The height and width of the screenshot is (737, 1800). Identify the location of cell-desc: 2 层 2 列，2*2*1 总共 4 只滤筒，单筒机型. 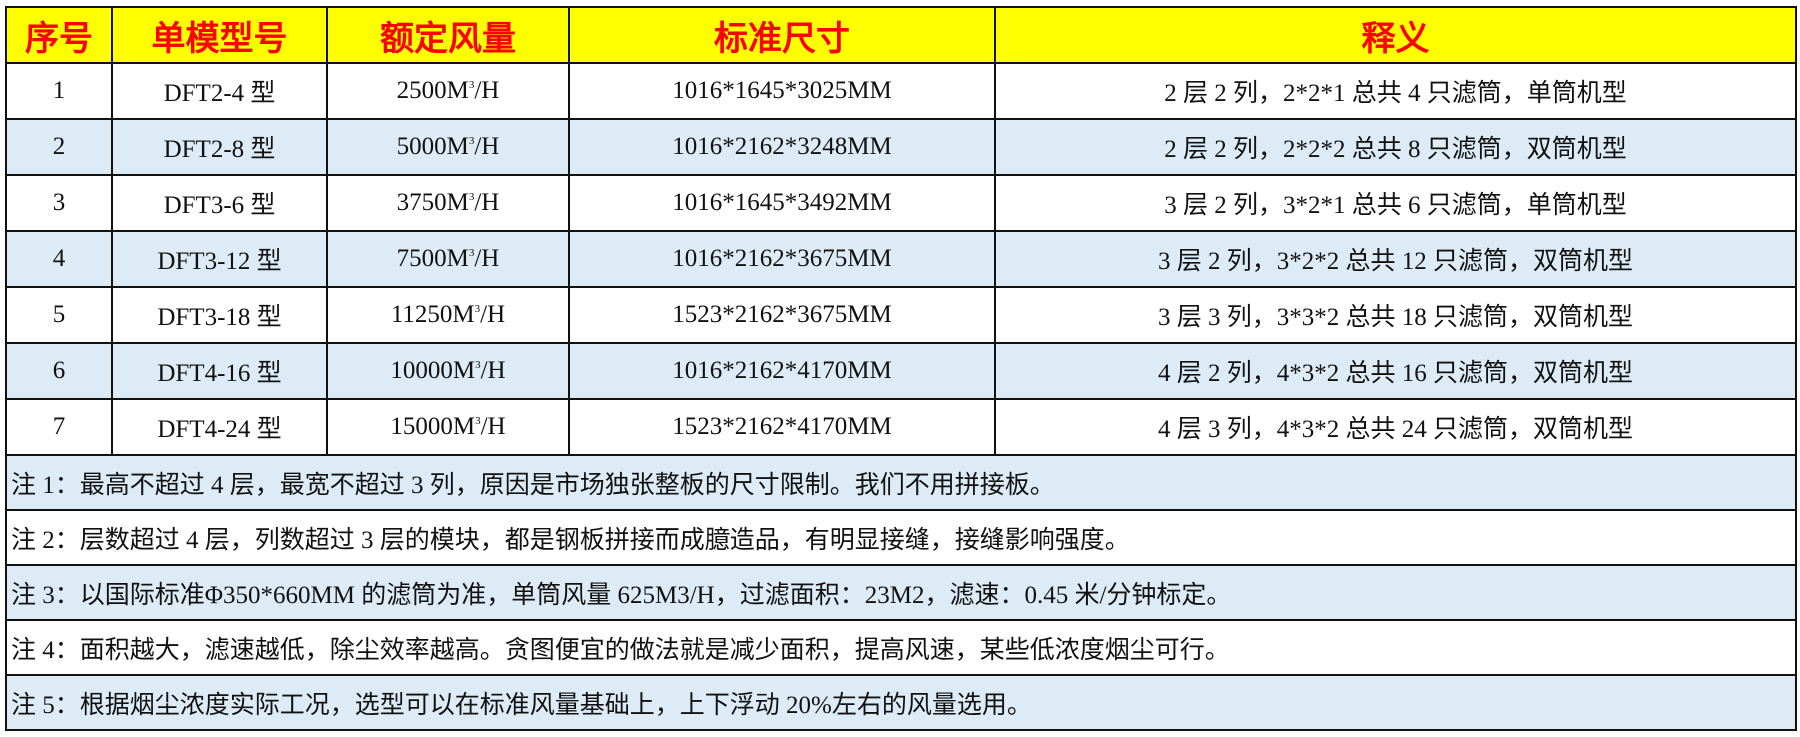
(1395, 91).